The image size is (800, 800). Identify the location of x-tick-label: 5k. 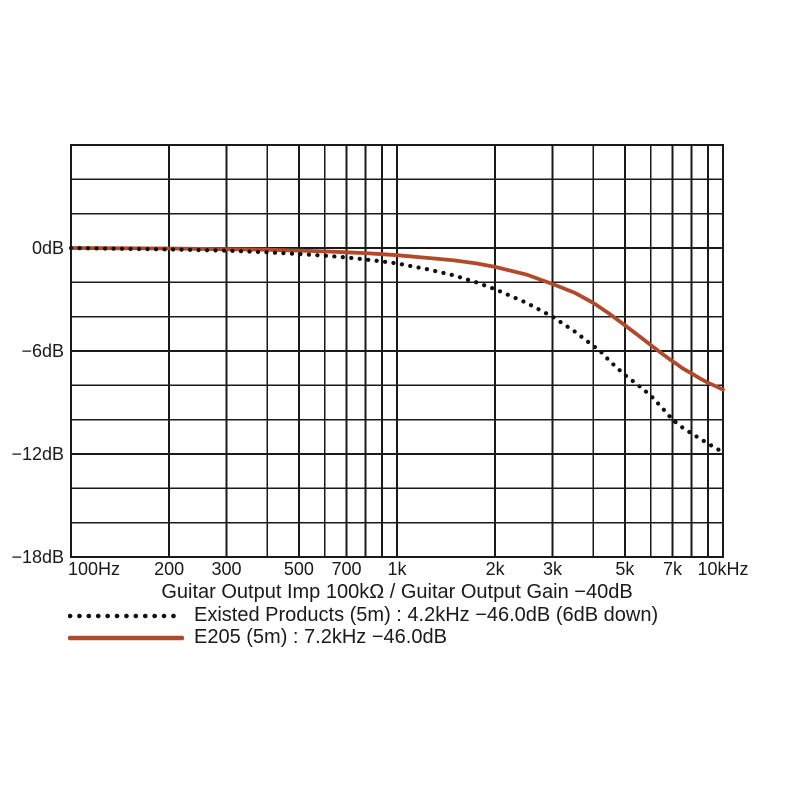
(625, 569).